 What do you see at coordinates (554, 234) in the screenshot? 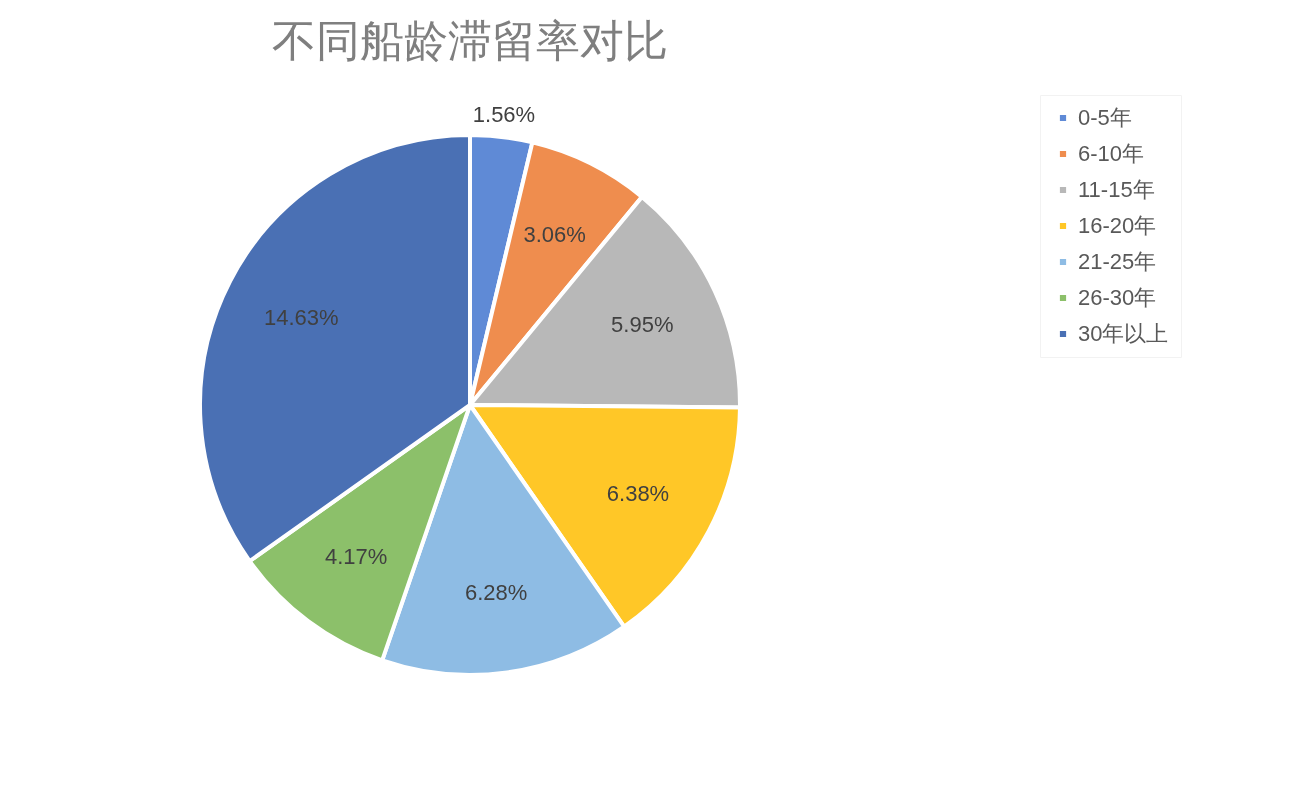
I see `data-label: 3.06%` at bounding box center [554, 234].